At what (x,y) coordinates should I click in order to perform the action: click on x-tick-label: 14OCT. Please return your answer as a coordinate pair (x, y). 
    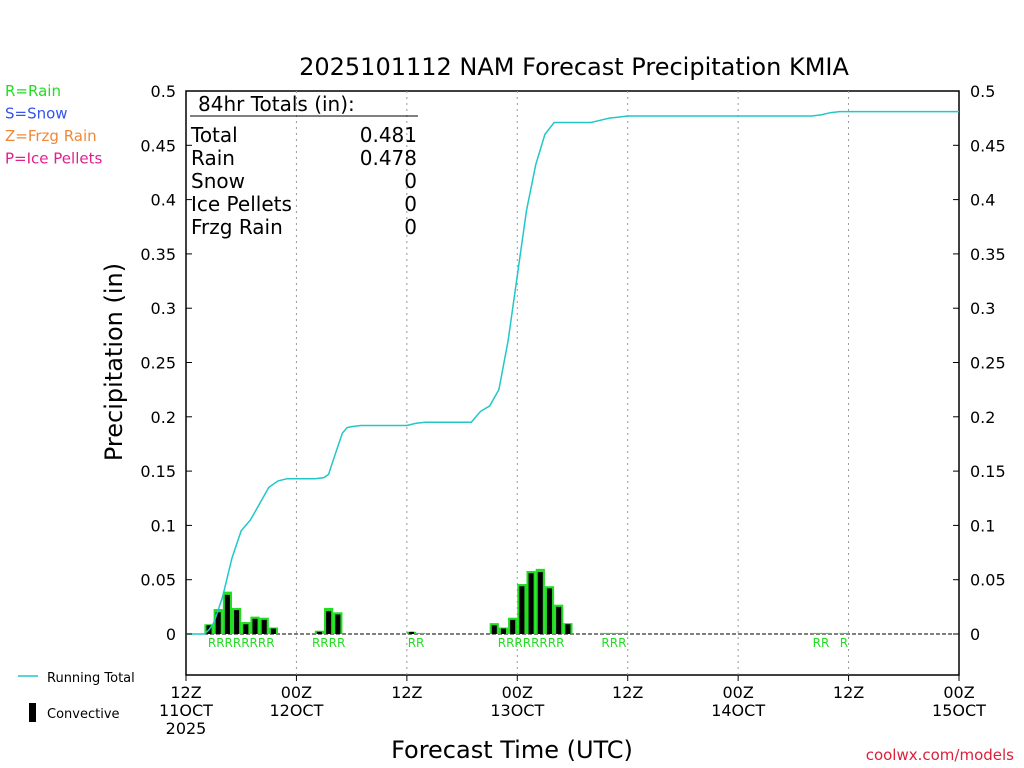
    Looking at the image, I should click on (738, 710).